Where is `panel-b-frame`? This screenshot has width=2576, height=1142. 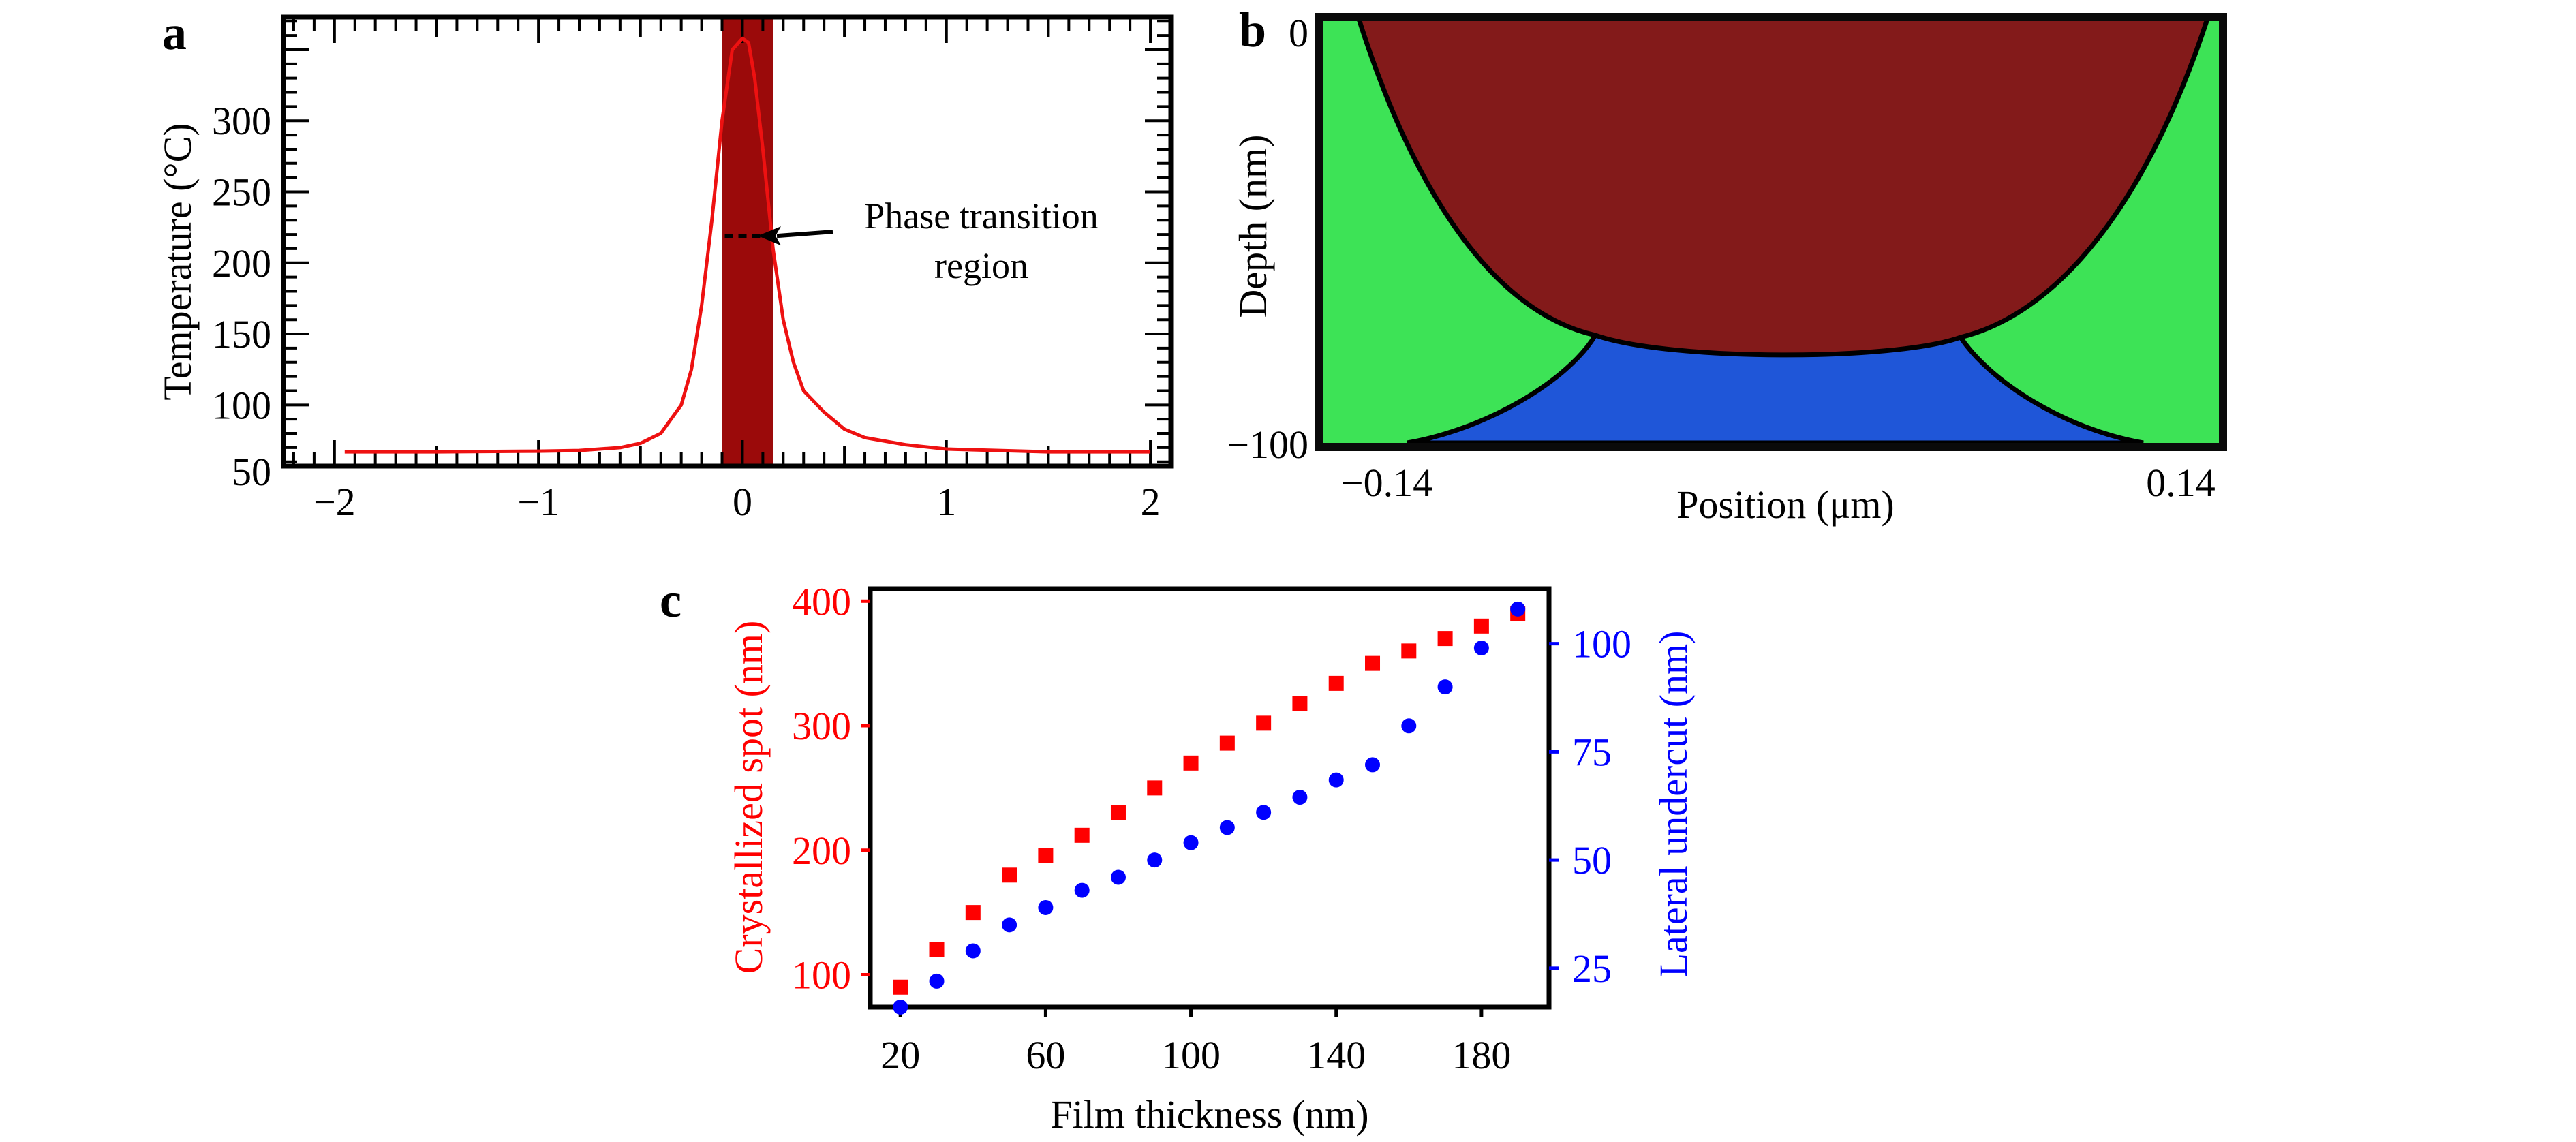 panel-b-frame is located at coordinates (1771, 232).